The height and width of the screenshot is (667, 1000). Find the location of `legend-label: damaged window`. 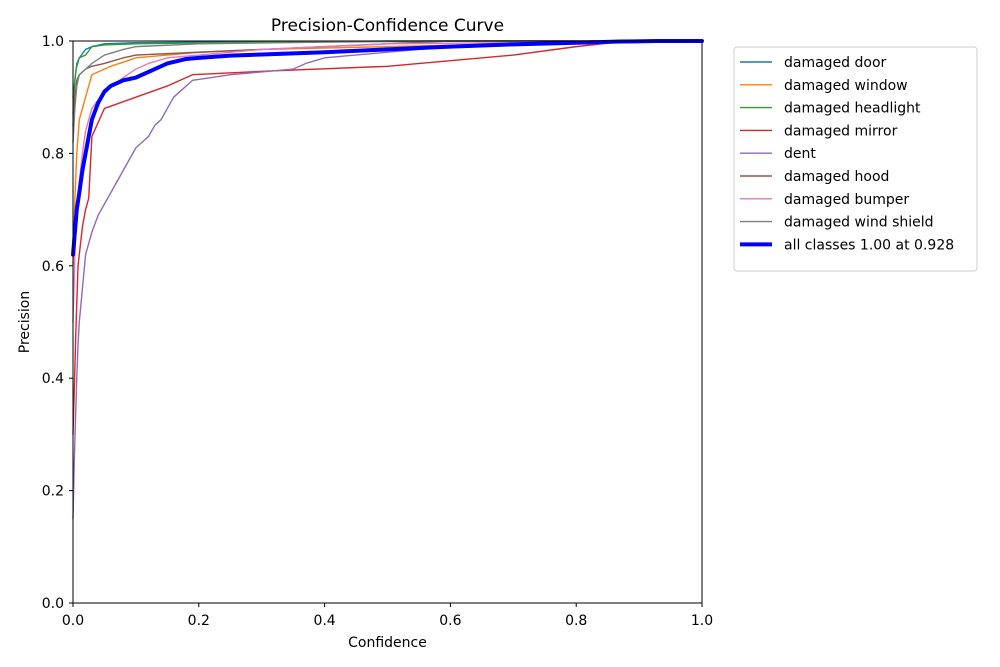

legend-label: damaged window is located at coordinates (846, 86).